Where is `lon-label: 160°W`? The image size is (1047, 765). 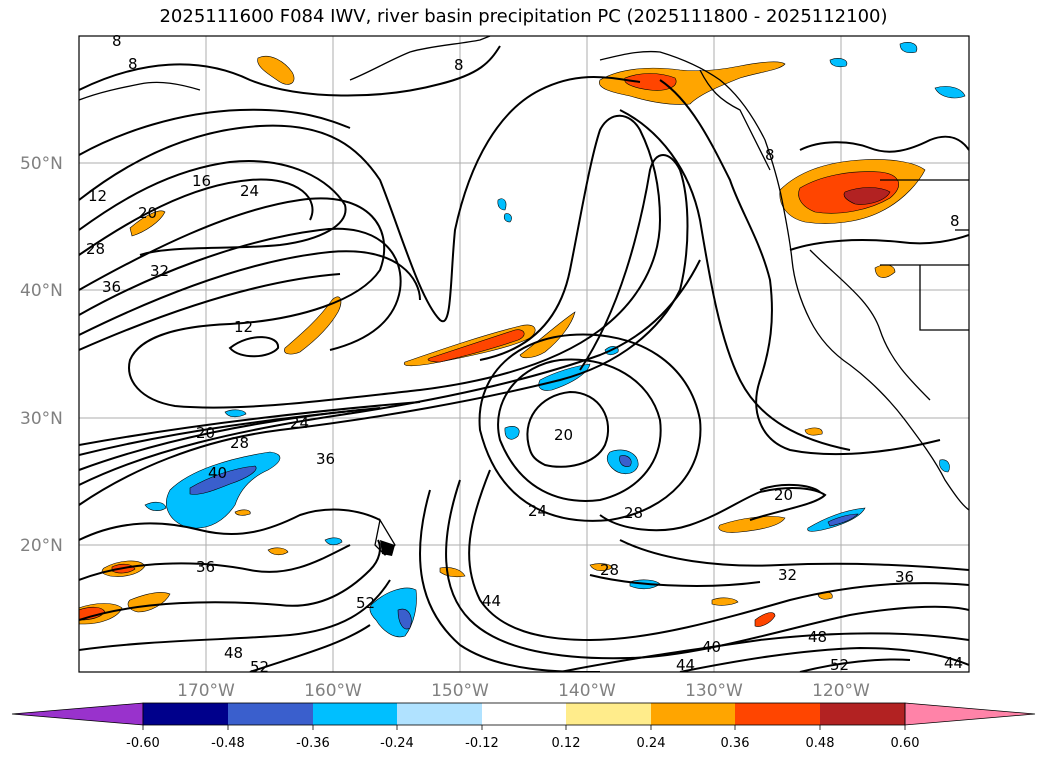 lon-label: 160°W is located at coordinates (333, 691).